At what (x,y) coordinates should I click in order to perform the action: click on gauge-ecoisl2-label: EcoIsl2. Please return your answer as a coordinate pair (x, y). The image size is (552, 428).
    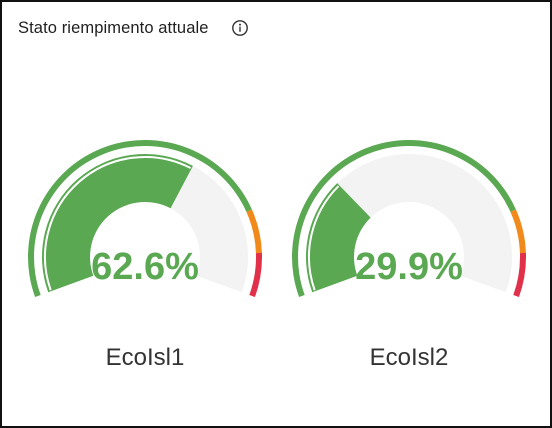
    Looking at the image, I should click on (409, 357).